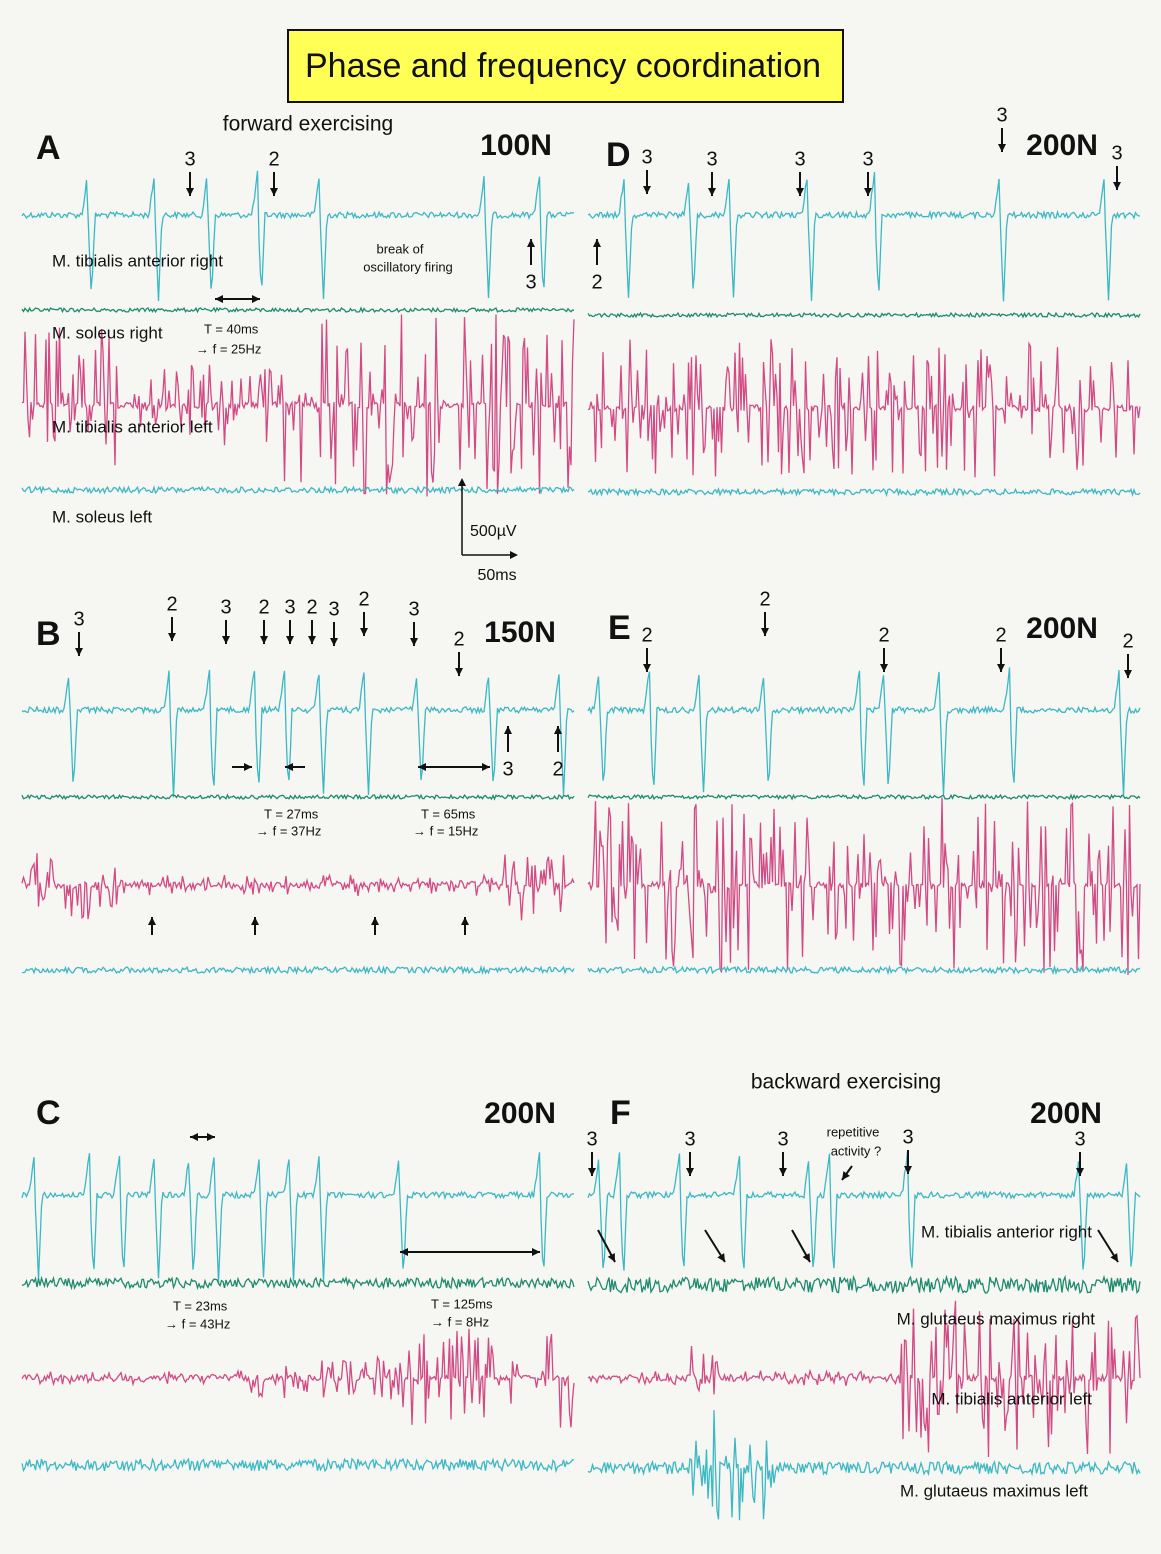  Describe the element at coordinates (48, 1113) in the screenshot. I see `panel-letter: C` at that location.